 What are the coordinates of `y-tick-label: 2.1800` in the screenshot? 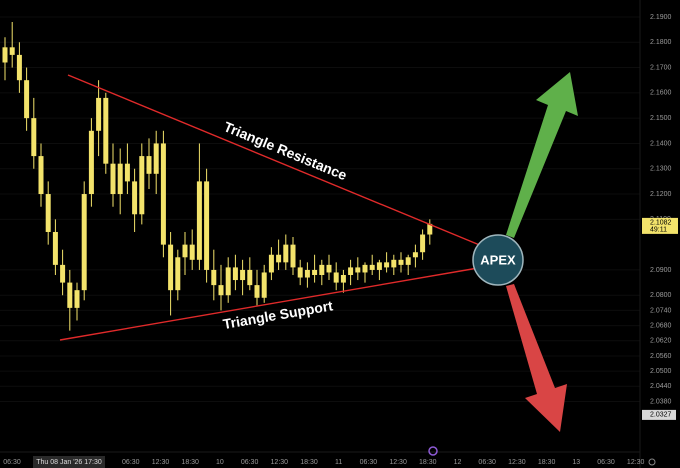 It's located at (661, 42).